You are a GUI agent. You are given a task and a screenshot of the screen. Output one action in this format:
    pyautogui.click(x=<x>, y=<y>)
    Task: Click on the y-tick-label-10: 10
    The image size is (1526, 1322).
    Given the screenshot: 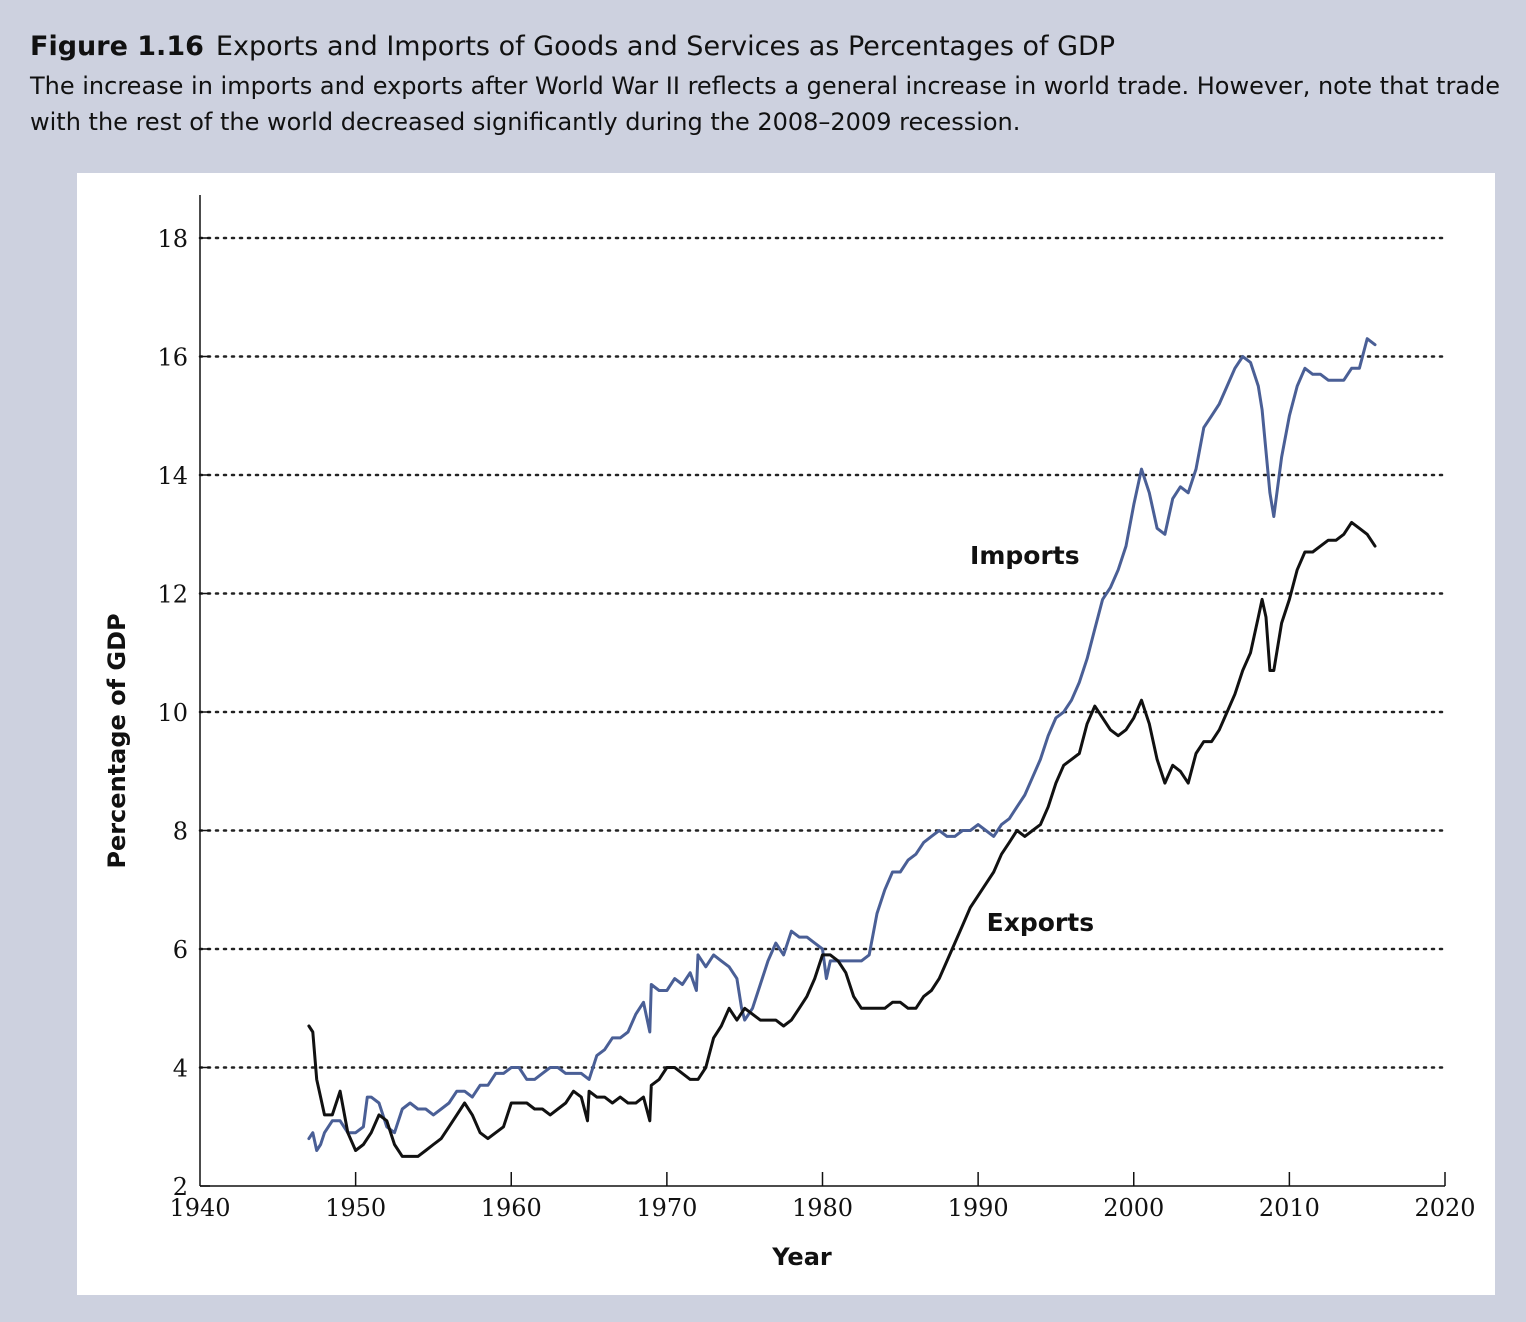 What is the action you would take?
    pyautogui.click(x=172, y=713)
    